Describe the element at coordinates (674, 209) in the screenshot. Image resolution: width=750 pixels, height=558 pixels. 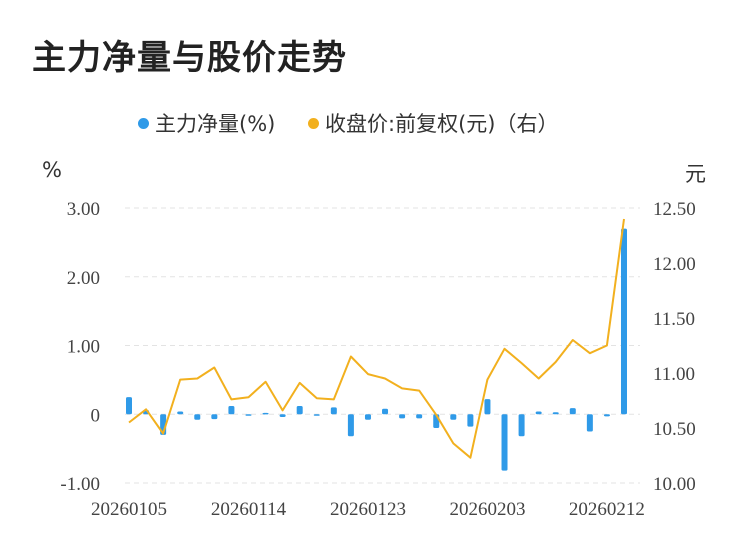
I see `y-right-tick-label: 12.50` at that location.